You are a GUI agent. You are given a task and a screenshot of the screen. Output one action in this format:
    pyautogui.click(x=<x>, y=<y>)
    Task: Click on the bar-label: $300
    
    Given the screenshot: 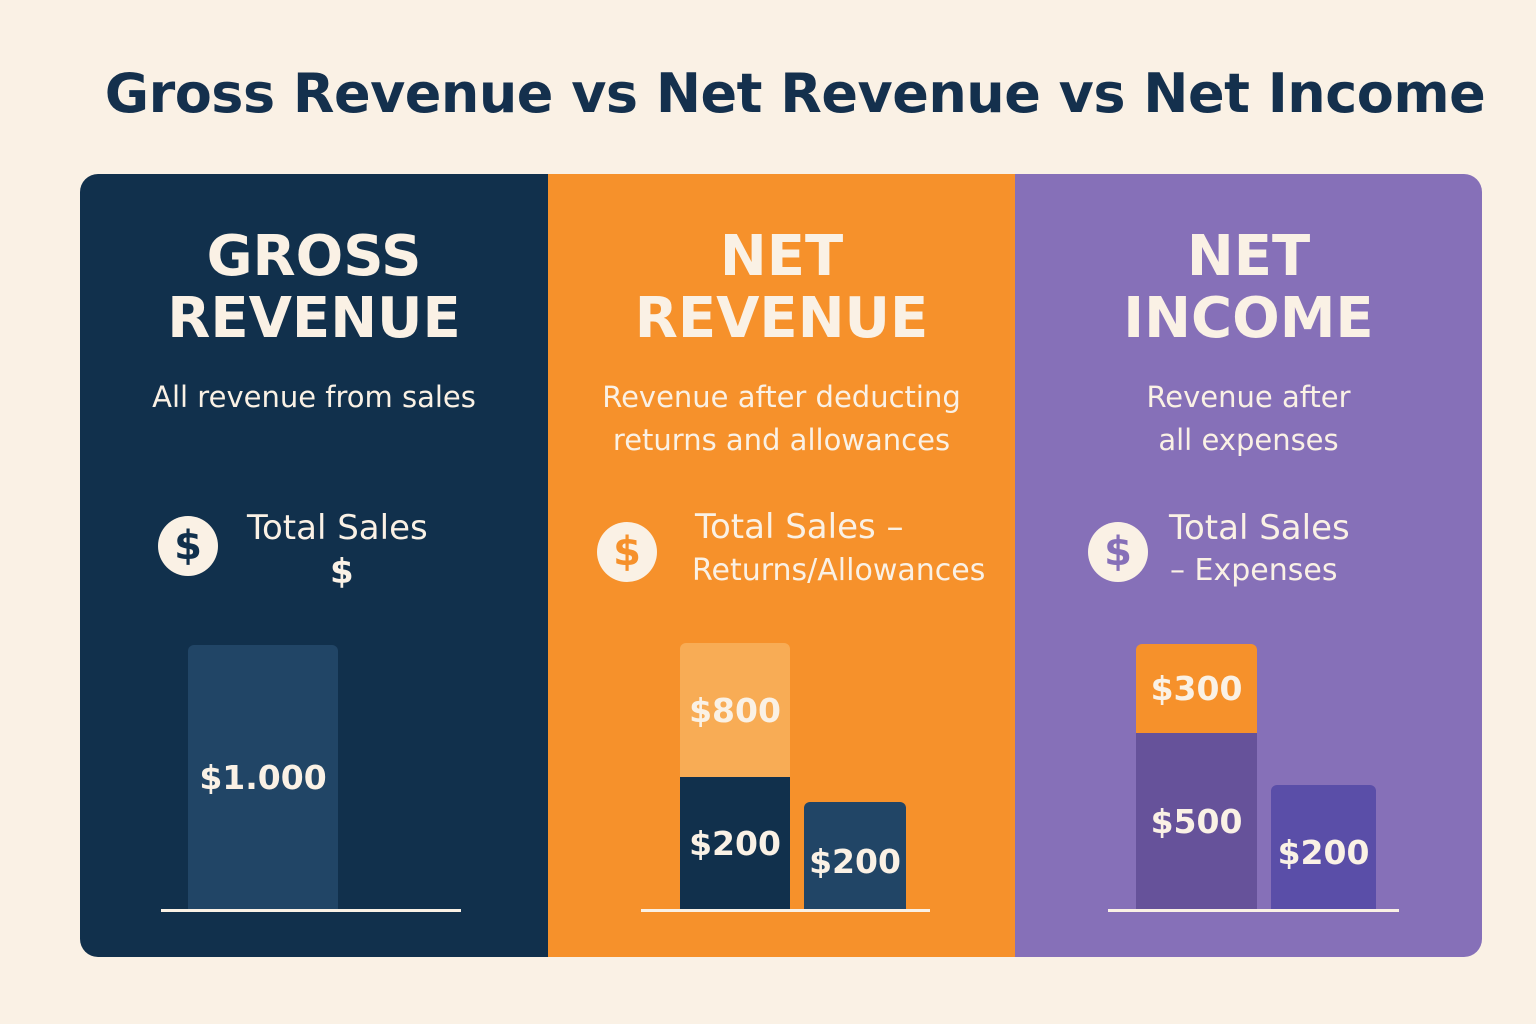 What is the action you would take?
    pyautogui.click(x=1196, y=688)
    